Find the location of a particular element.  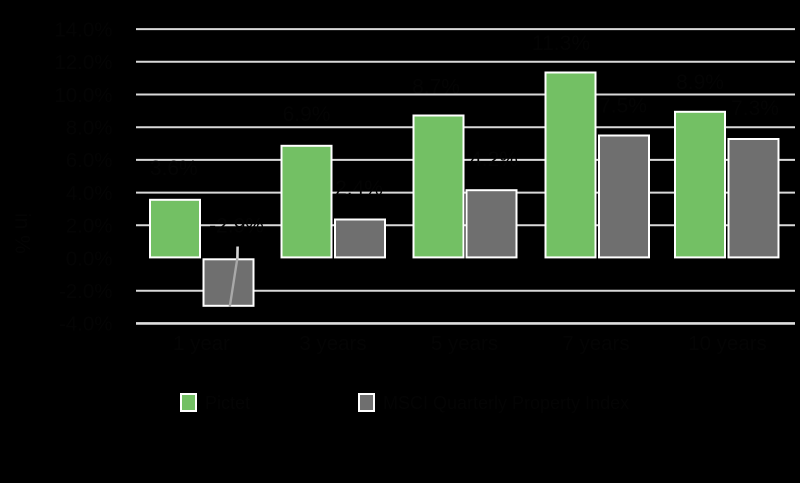

svg-text: 10.0% is located at coordinates (83, 95).